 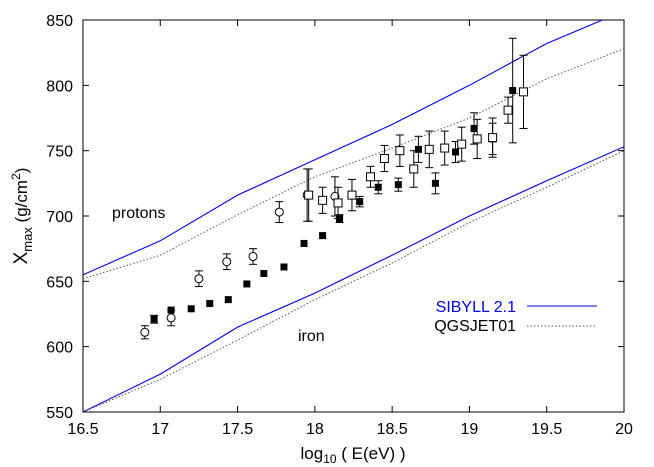 What do you see at coordinates (624, 429) in the screenshot?
I see `x-tick-label: 20` at bounding box center [624, 429].